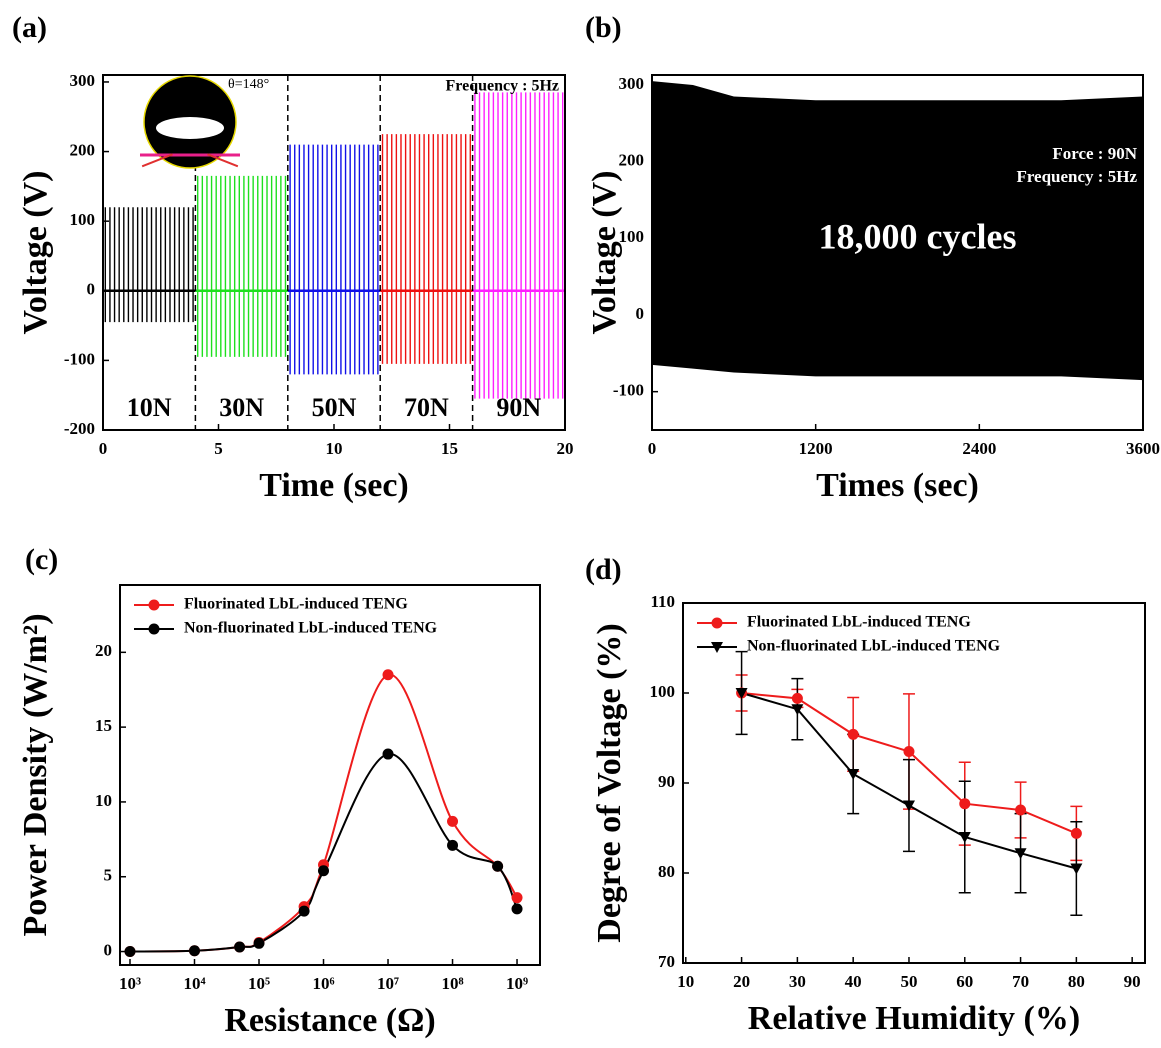 The image size is (1161, 1048). Describe the element at coordinates (918, 236) in the screenshot. I see `annotation: 18,000 cycles` at that location.